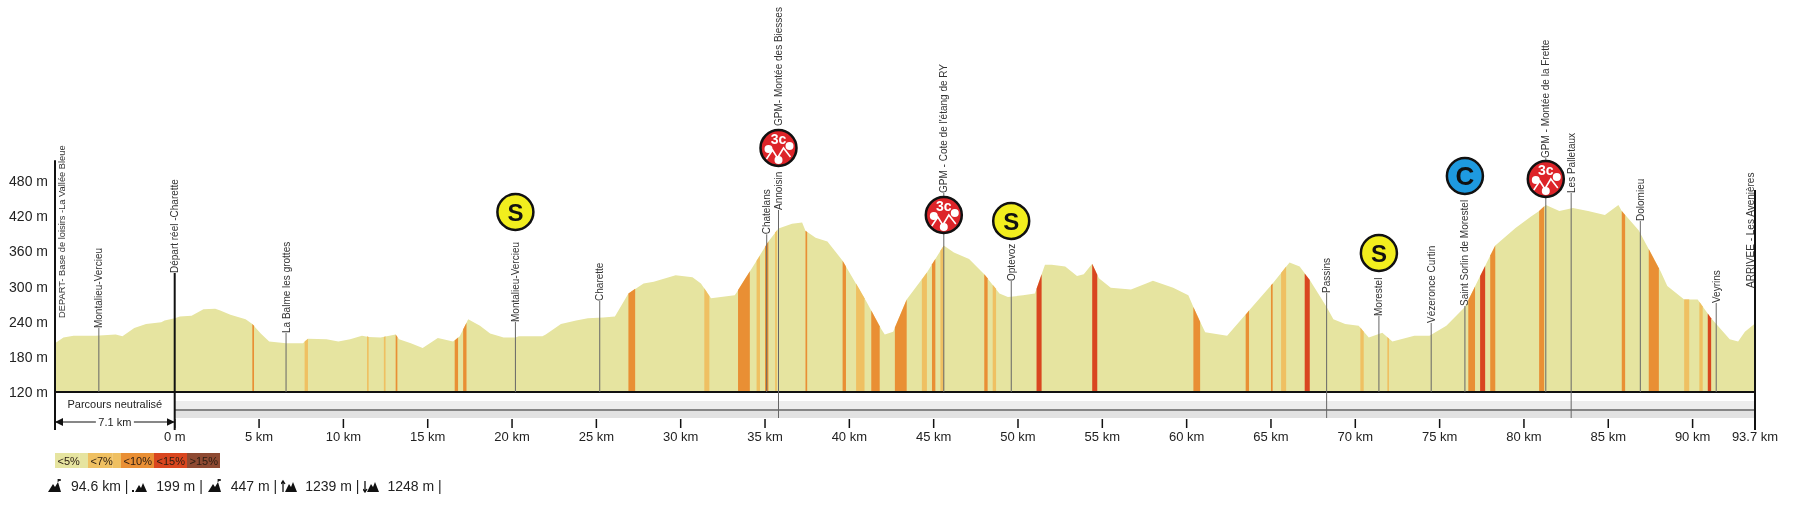  Describe the element at coordinates (600, 281) in the screenshot. I see `annotation: Charette` at that location.